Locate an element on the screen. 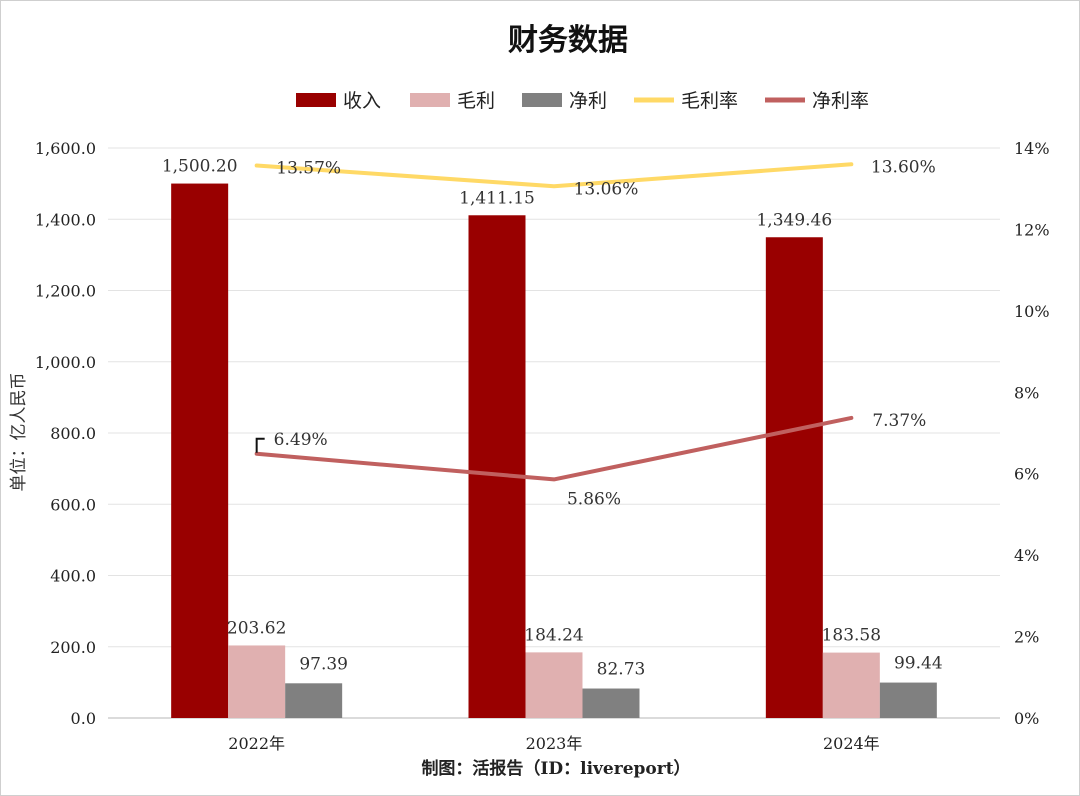 Image resolution: width=1080 pixels, height=796 pixels. line-data-label: 13.60% is located at coordinates (903, 167).